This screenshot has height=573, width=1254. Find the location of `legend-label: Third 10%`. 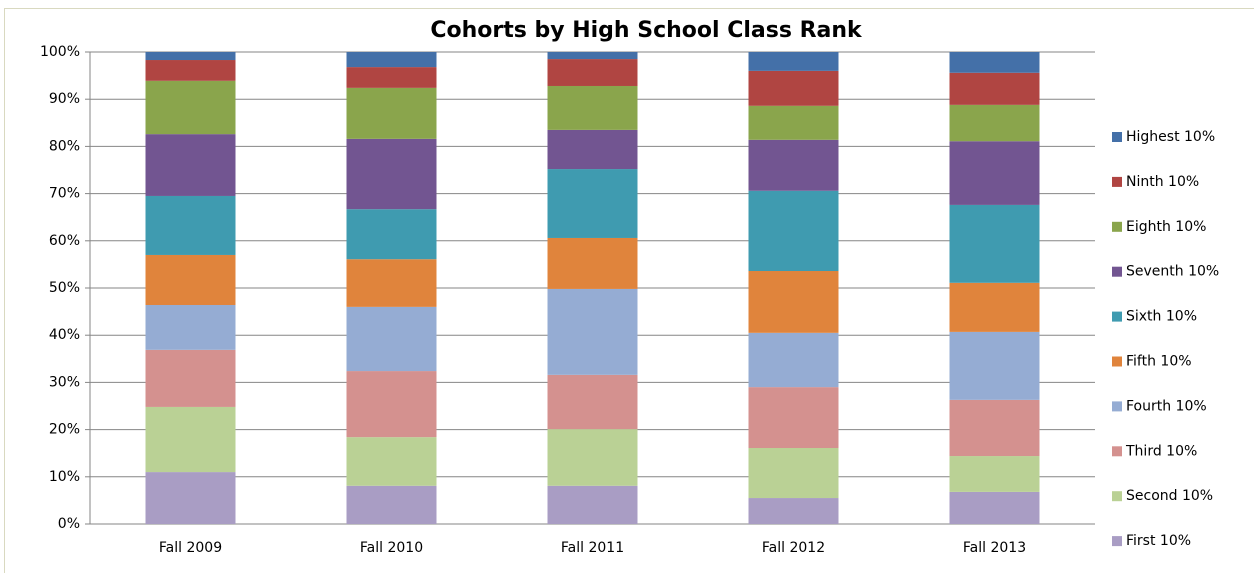

legend-label: Third 10% is located at coordinates (1161, 451).